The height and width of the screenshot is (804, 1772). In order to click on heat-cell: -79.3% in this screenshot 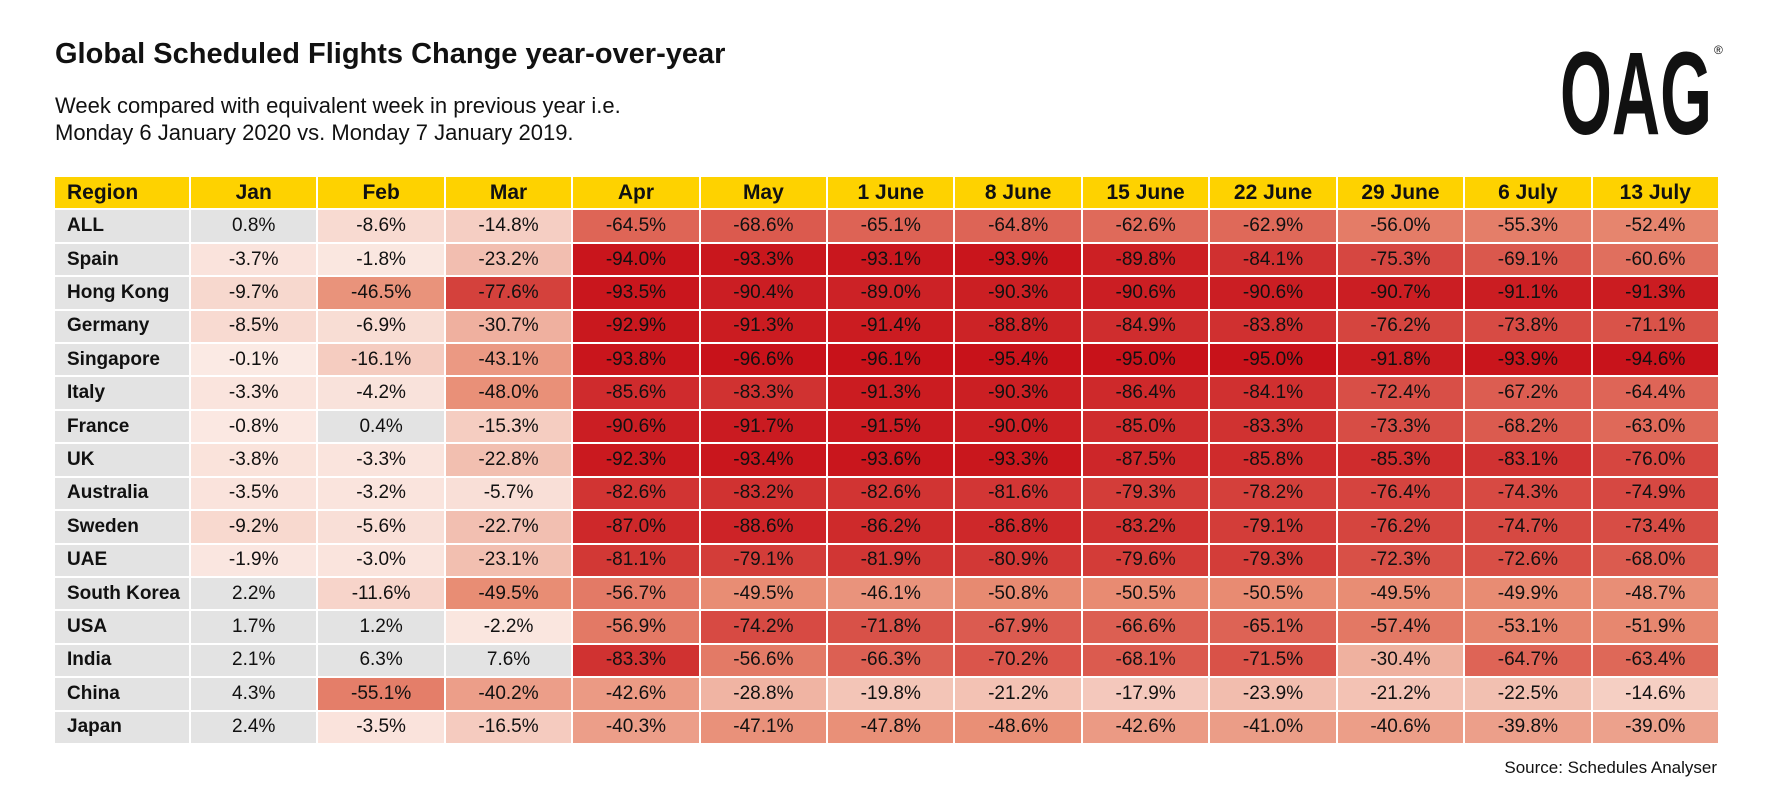, I will do `click(1273, 560)`.